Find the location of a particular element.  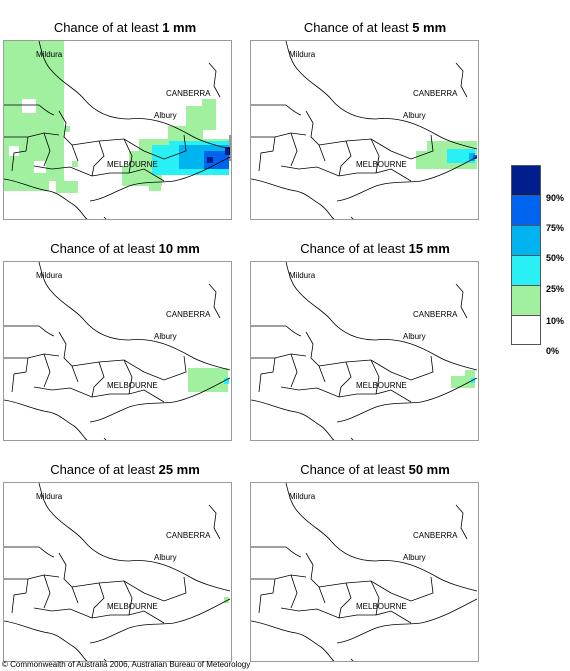

title-amount: 1 mm is located at coordinates (179, 27).